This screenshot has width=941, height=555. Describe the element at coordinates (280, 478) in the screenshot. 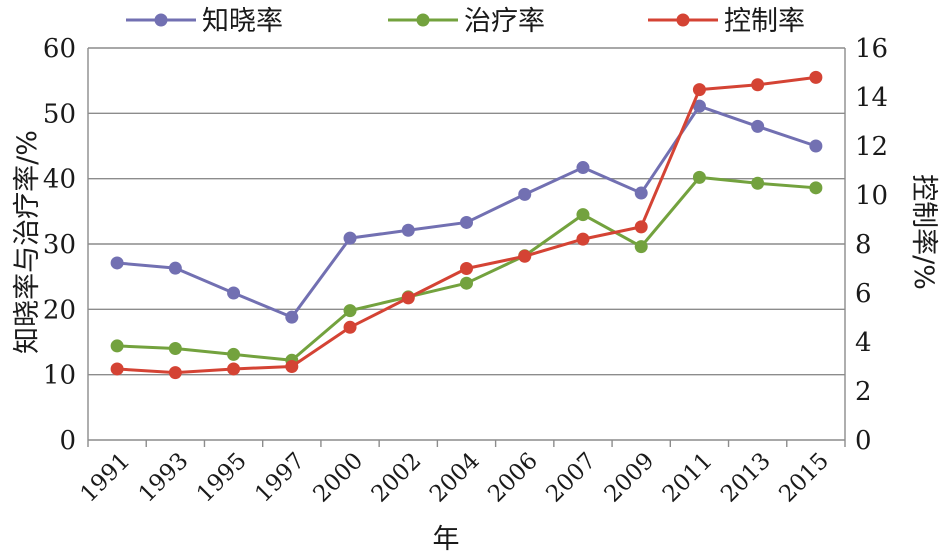

I see `x-tick-label: 1997` at that location.